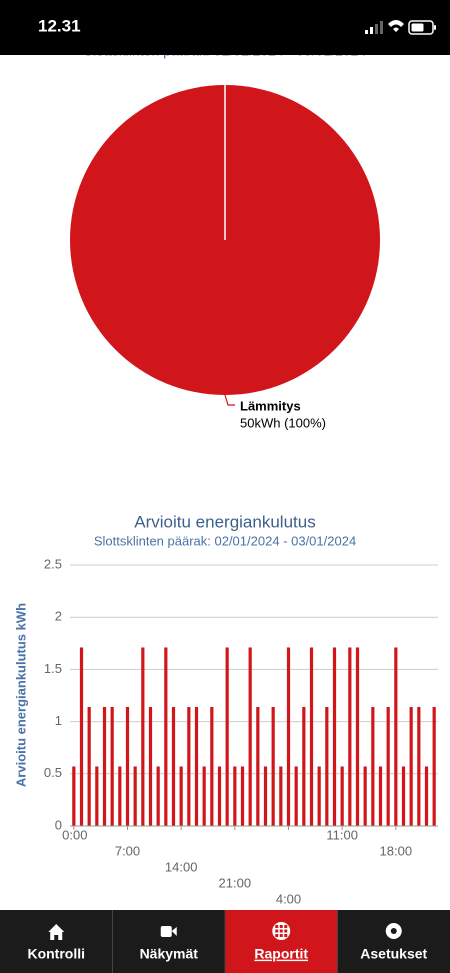 The width and height of the screenshot is (450, 973). What do you see at coordinates (58, 824) in the screenshot?
I see `y-tick-label: 0` at bounding box center [58, 824].